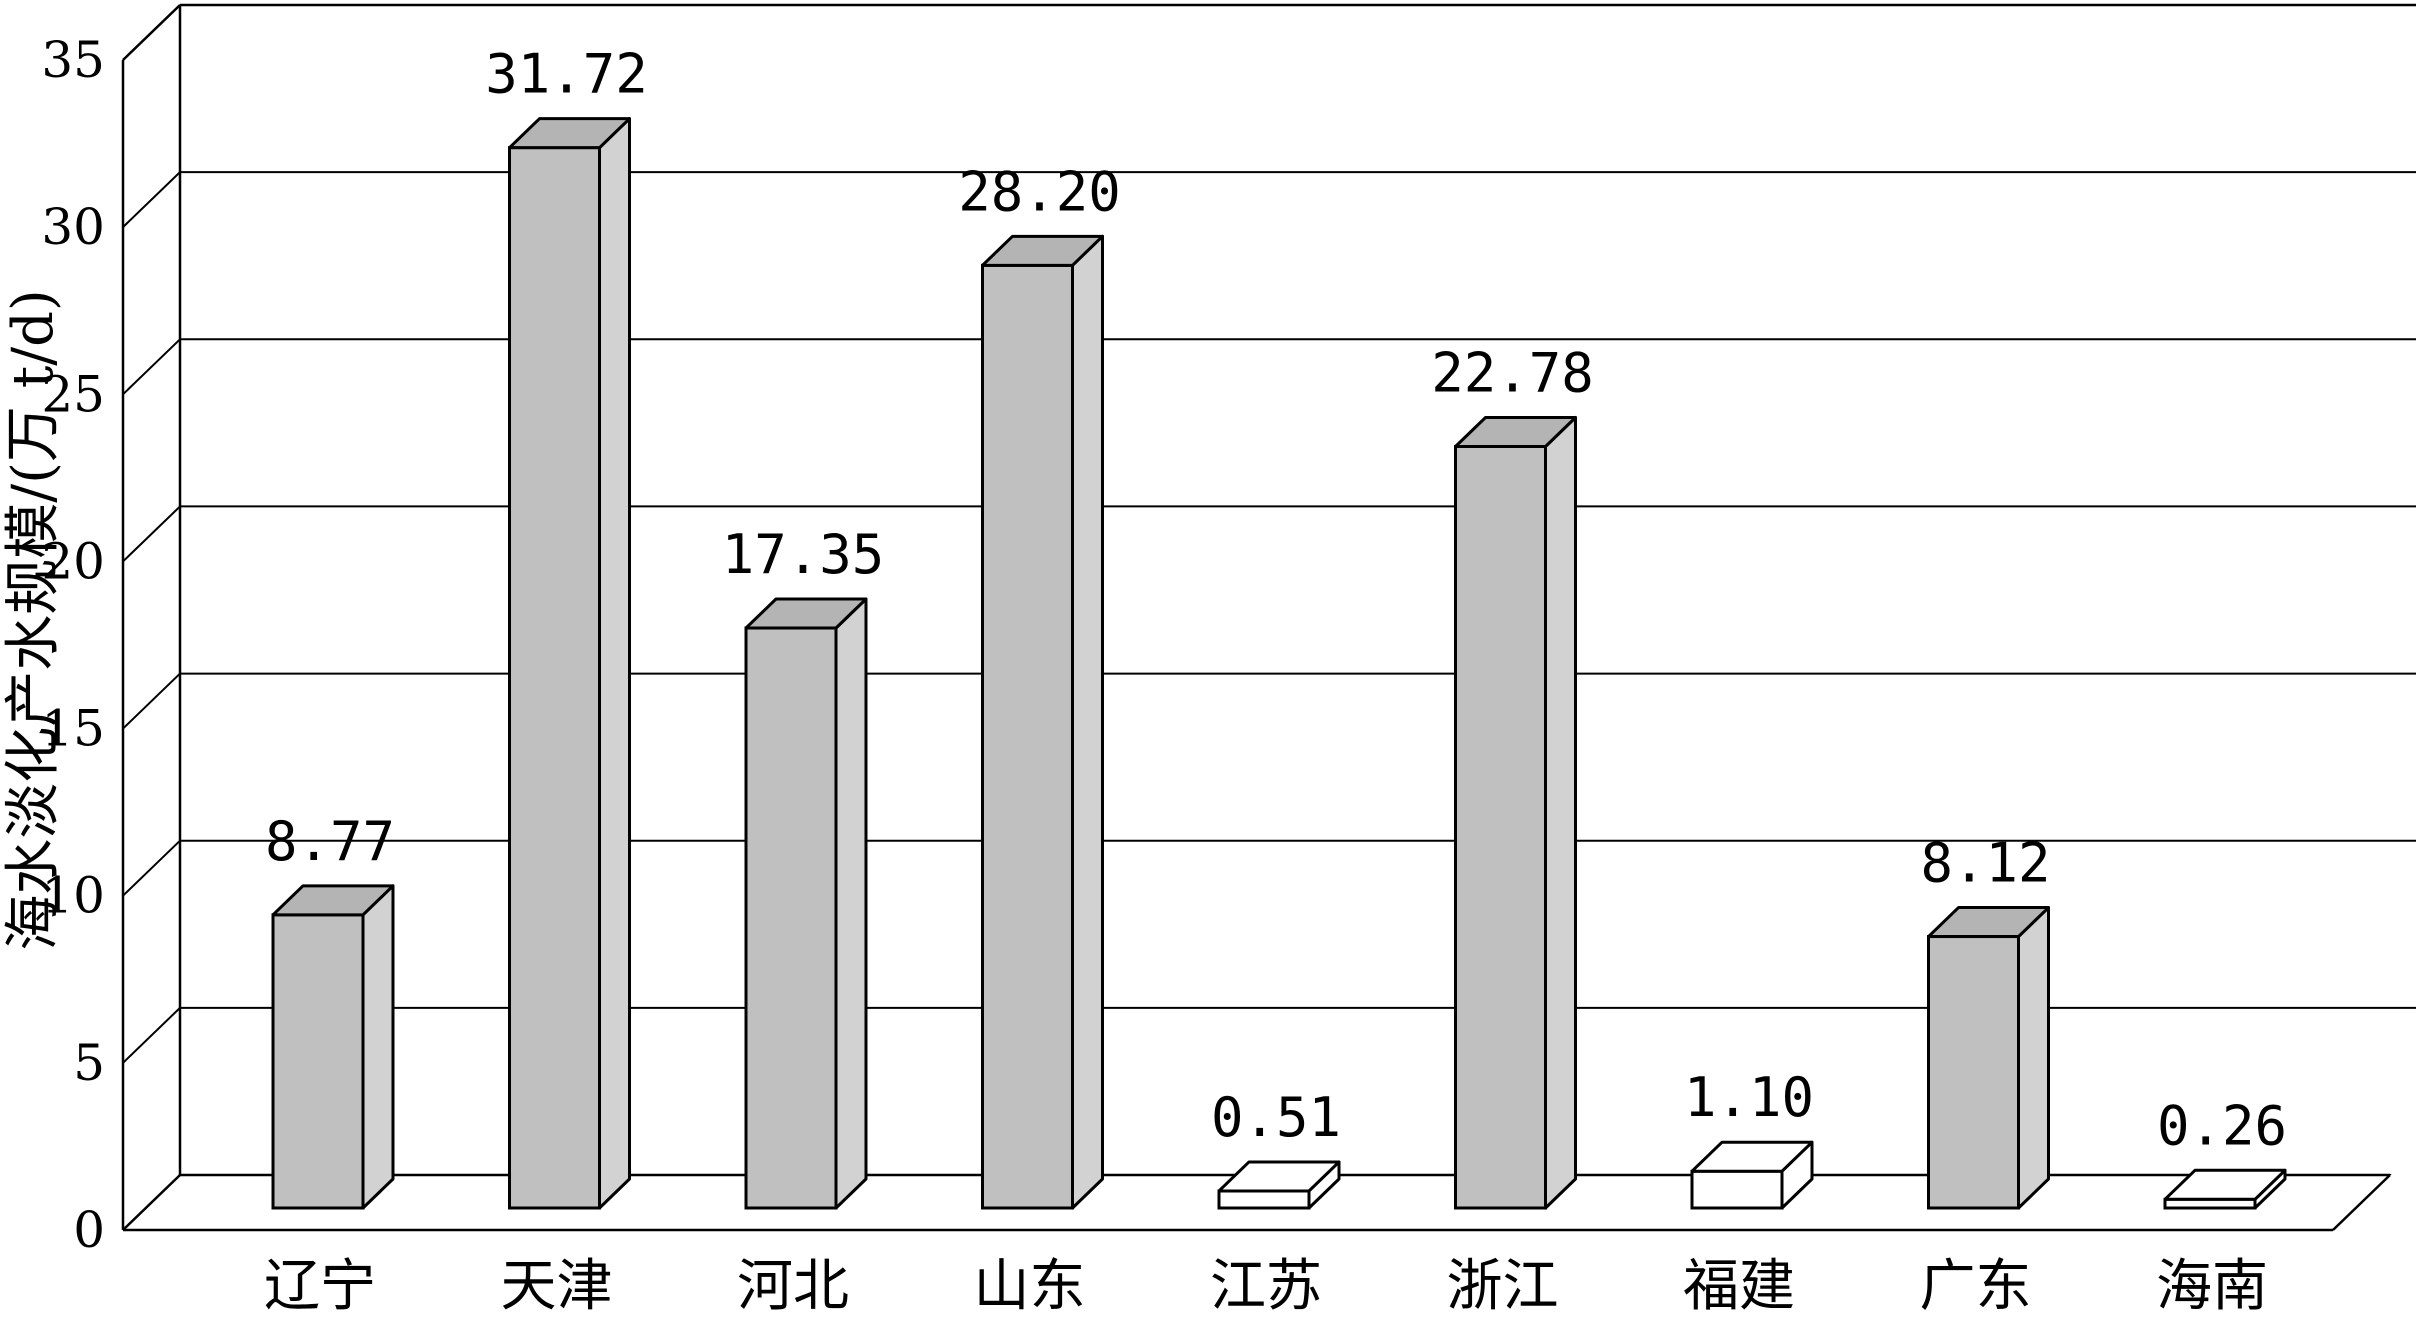 The height and width of the screenshot is (1323, 2416). What do you see at coordinates (1039, 191) in the screenshot?
I see `data-label: 28.20` at bounding box center [1039, 191].